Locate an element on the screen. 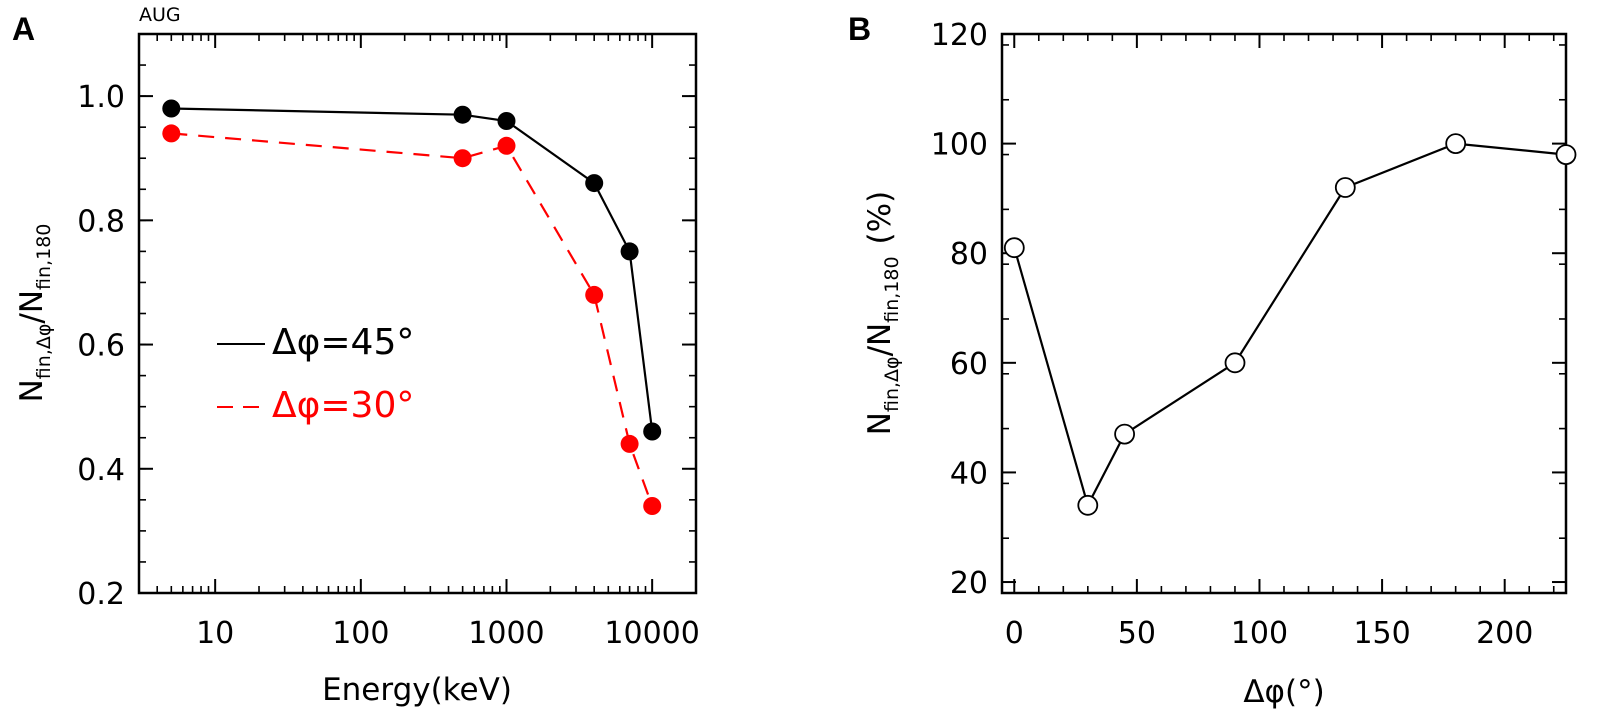  legend-label-45: Δφ=45° is located at coordinates (343, 342).